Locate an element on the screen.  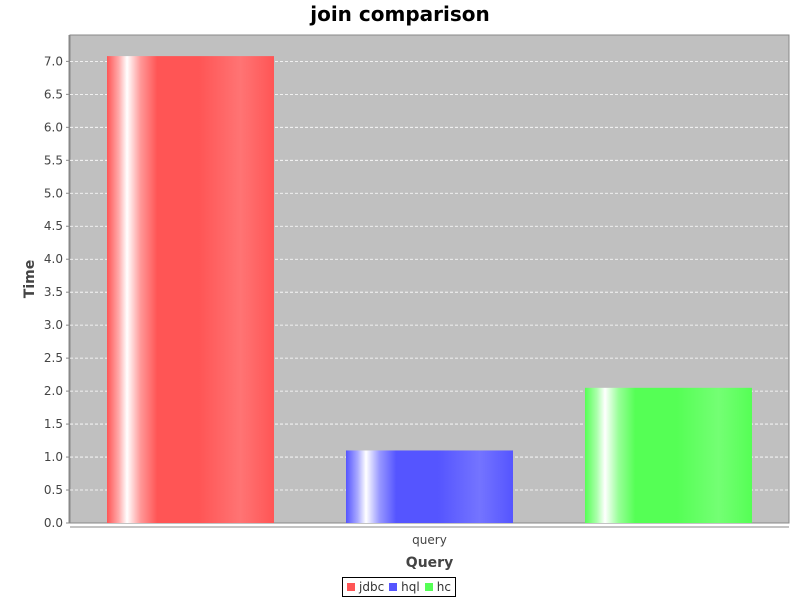
legend-label: hql is located at coordinates (410, 587).